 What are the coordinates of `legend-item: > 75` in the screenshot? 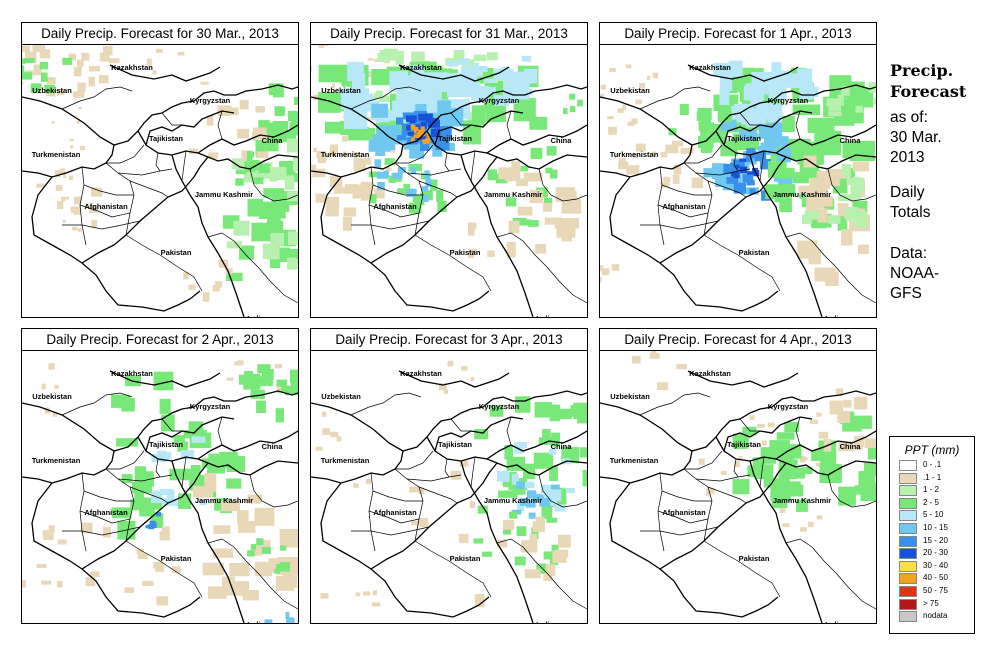 It's located at (932, 604).